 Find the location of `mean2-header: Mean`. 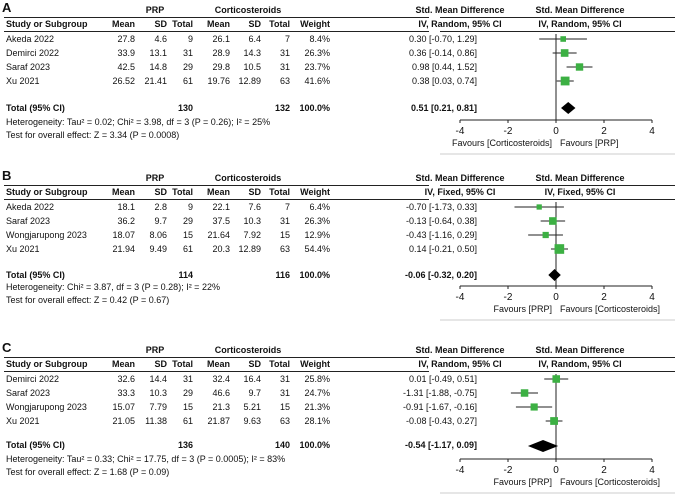

mean2-header: Mean is located at coordinates (218, 192).